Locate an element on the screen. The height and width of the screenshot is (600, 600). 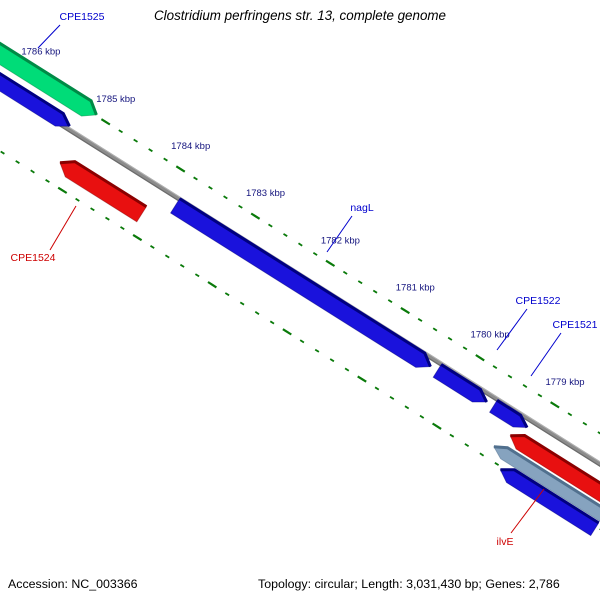
kbp-label: 1781 kbp is located at coordinates (415, 288).